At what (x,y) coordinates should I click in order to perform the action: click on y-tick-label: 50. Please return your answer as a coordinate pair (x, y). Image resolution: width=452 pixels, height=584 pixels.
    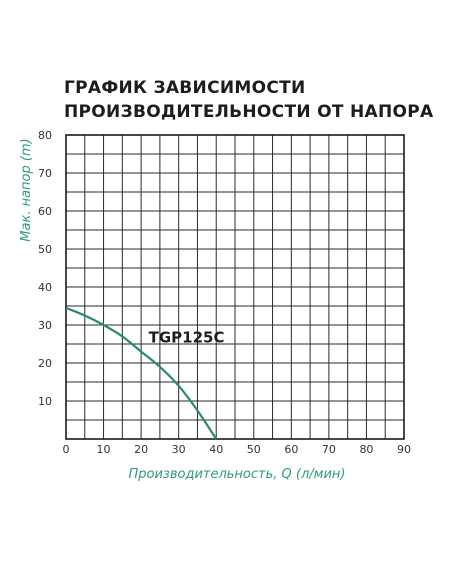
    Looking at the image, I should click on (45, 249).